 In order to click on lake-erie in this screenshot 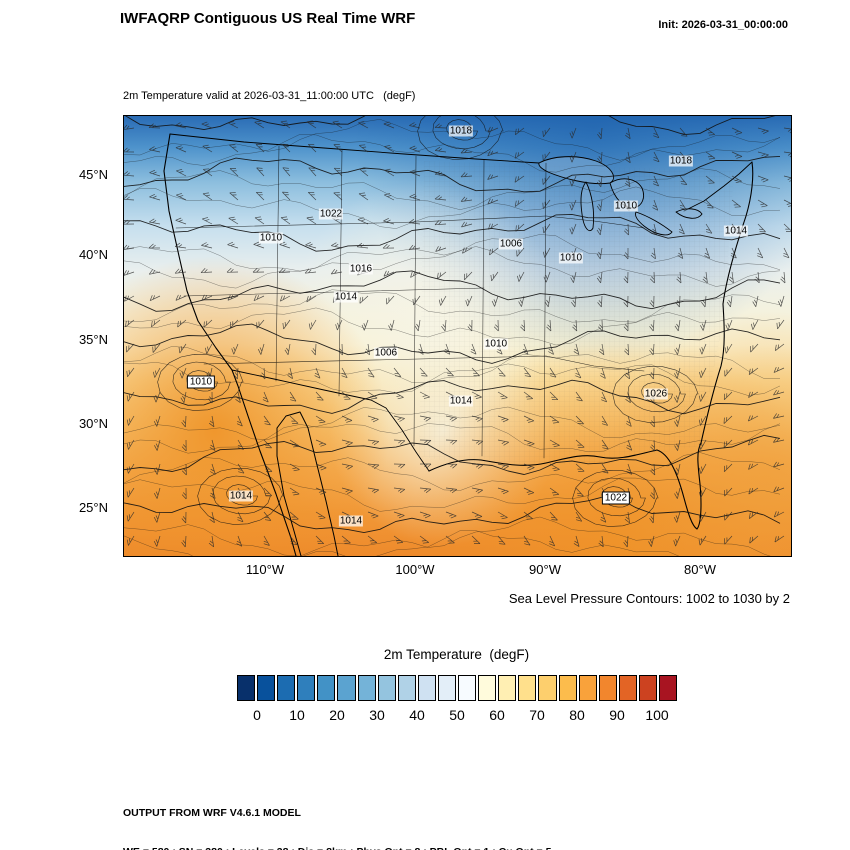, I will do `click(654, 223)`.